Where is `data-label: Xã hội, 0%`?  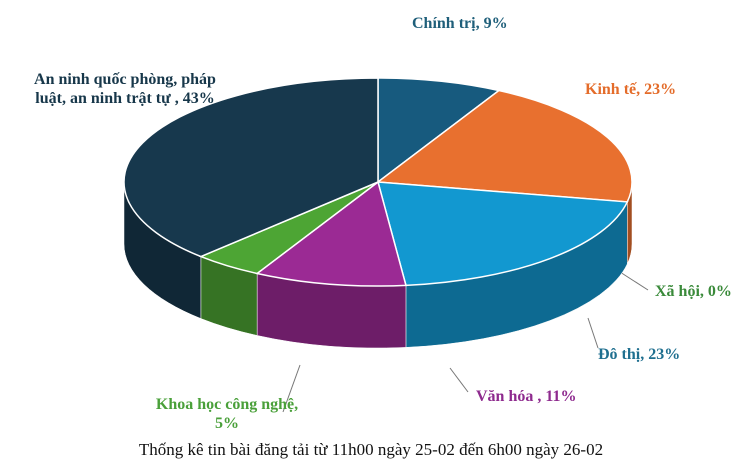
data-label: Xã hội, 0% is located at coordinates (693, 291).